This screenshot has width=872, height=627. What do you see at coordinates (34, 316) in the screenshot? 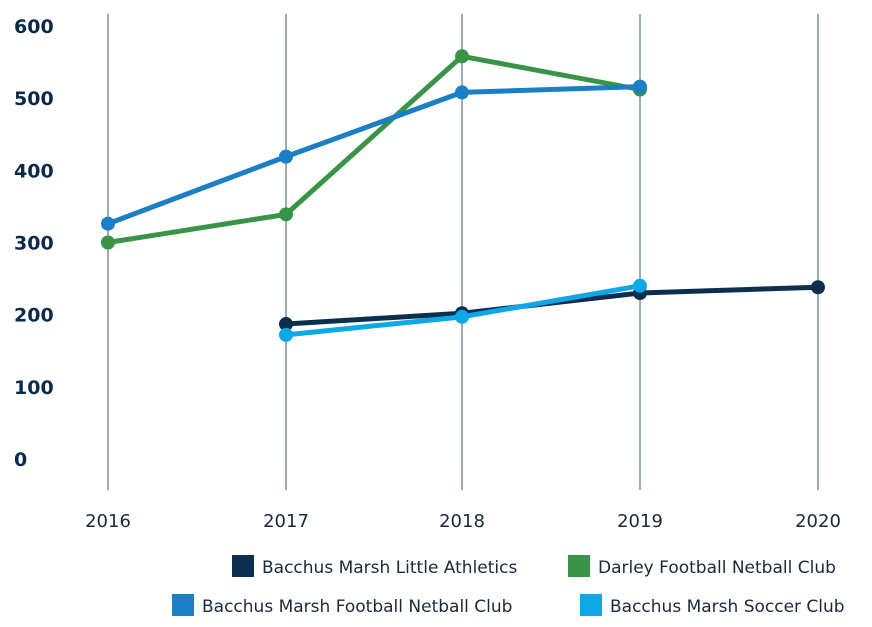
I see `y-tick-label: 200` at bounding box center [34, 316].